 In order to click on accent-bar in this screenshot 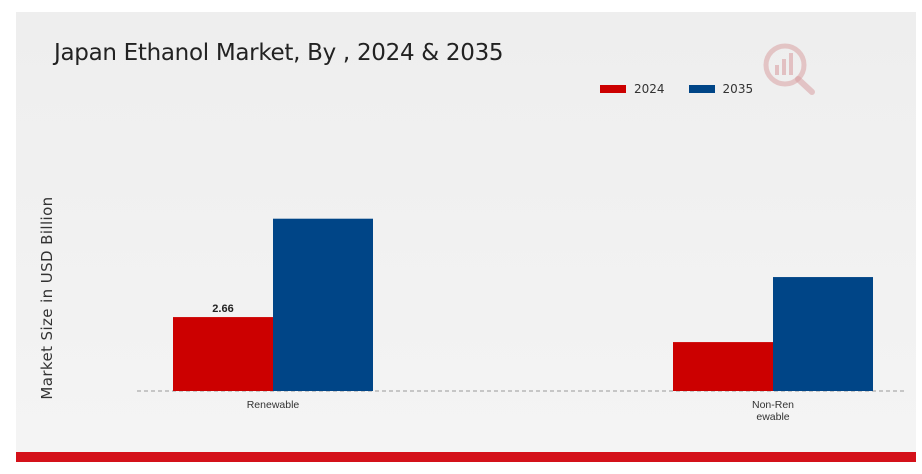, I will do `click(466, 457)`.